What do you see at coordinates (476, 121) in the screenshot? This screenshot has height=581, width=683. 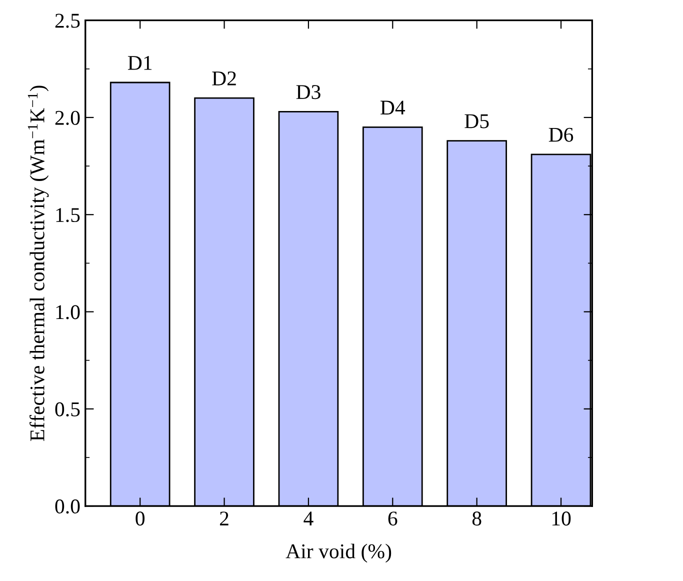 I see `annotation: D5` at bounding box center [476, 121].